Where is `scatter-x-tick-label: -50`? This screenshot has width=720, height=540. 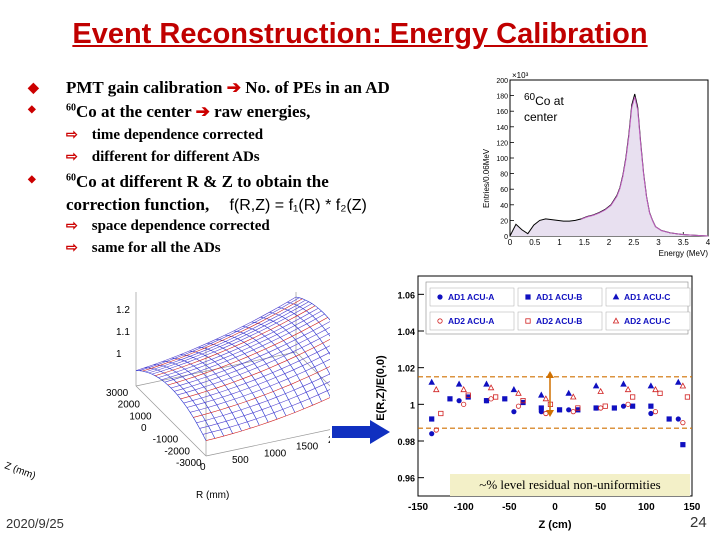
scatter-x-tick-label: -50 is located at coordinates (509, 507).